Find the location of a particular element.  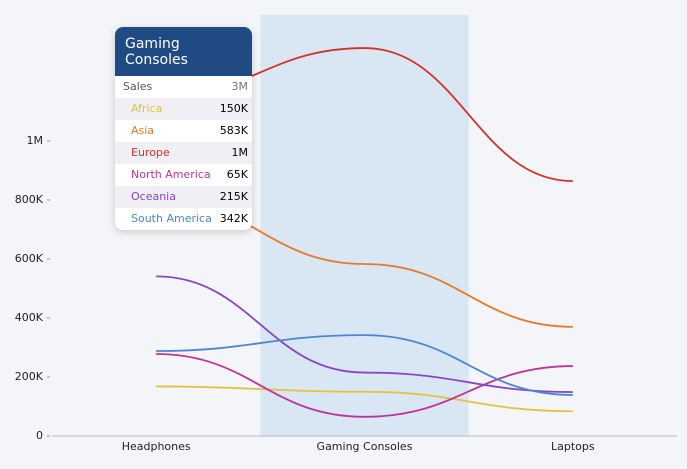

tooltip-row: Europe 1M is located at coordinates (183, 153).